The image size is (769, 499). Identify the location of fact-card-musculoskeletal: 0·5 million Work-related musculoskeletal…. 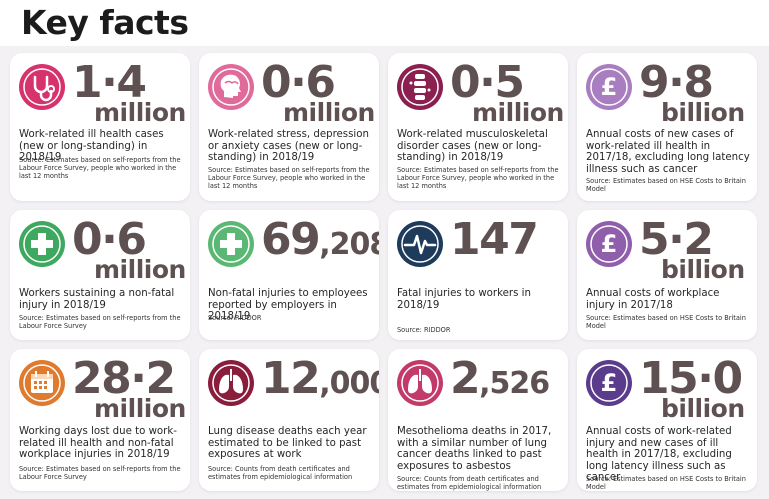
(478, 127).